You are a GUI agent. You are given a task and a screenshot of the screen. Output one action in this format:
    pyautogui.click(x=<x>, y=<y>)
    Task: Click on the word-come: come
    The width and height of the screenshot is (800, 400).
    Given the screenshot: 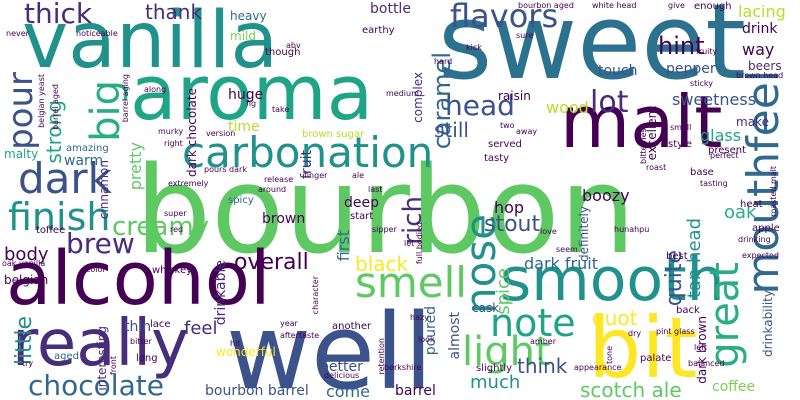 What is the action you would take?
    pyautogui.click(x=348, y=391)
    